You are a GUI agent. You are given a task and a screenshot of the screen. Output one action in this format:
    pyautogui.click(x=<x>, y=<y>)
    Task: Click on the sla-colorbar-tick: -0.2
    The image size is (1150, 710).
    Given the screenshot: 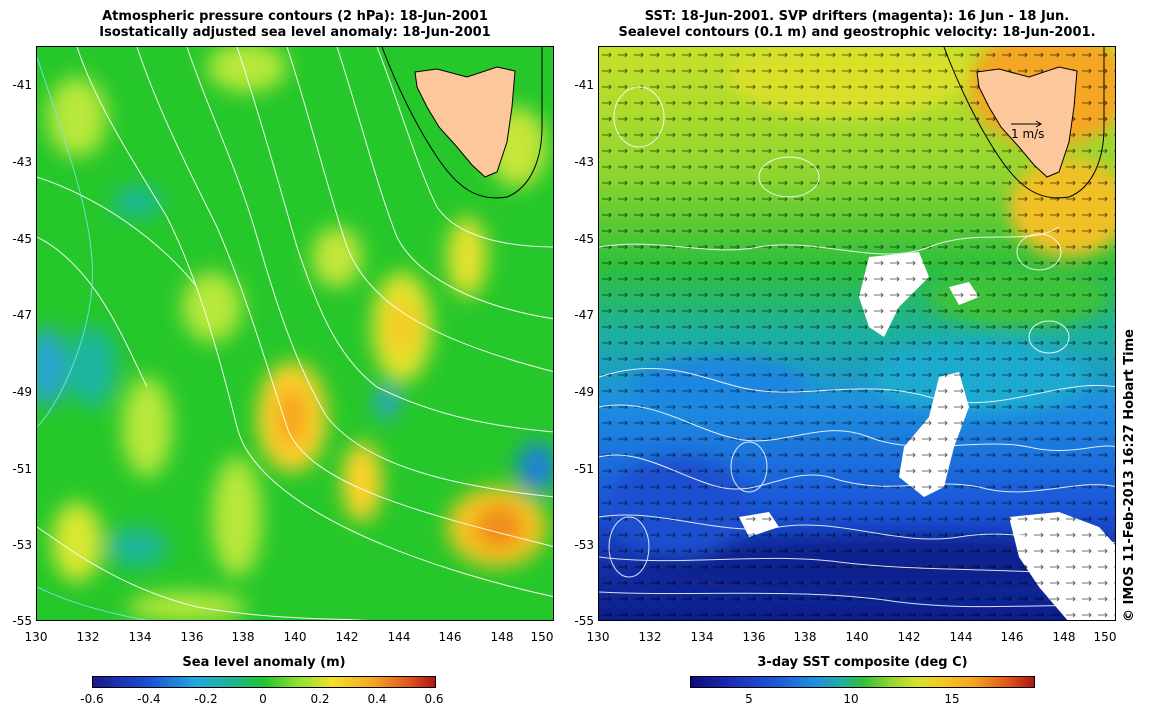 What is the action you would take?
    pyautogui.click(x=206, y=699)
    